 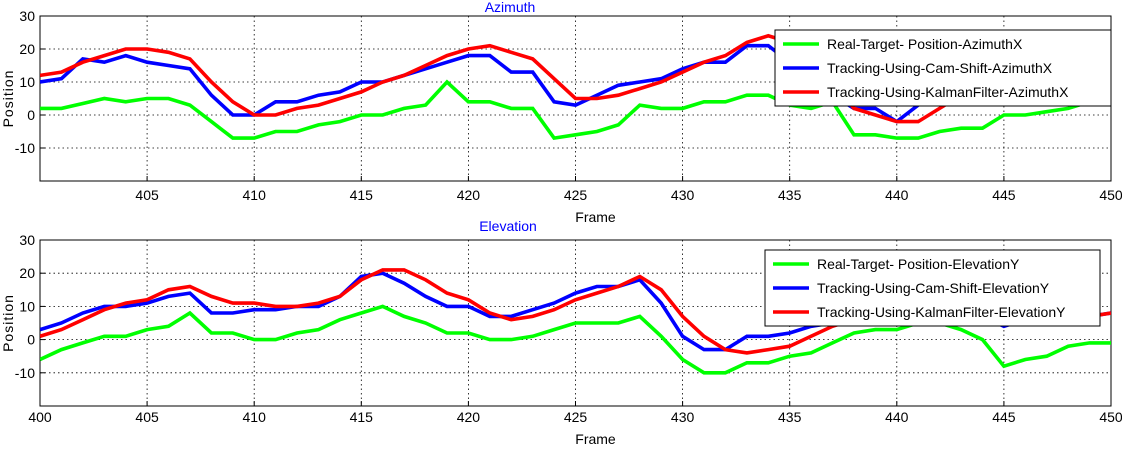 I want to click on series-line-real-target-position-azimuthx, so click(x=575, y=110).